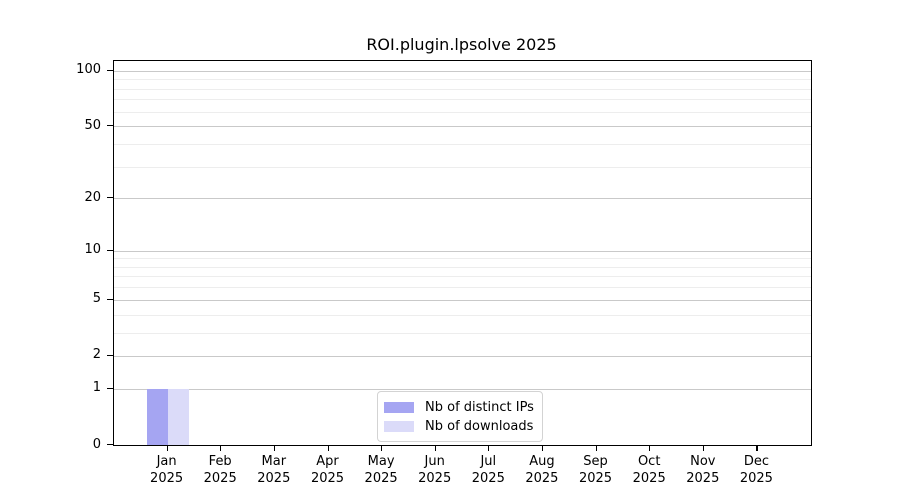  What do you see at coordinates (96, 444) in the screenshot?
I see `y-tick-label: 0` at bounding box center [96, 444].